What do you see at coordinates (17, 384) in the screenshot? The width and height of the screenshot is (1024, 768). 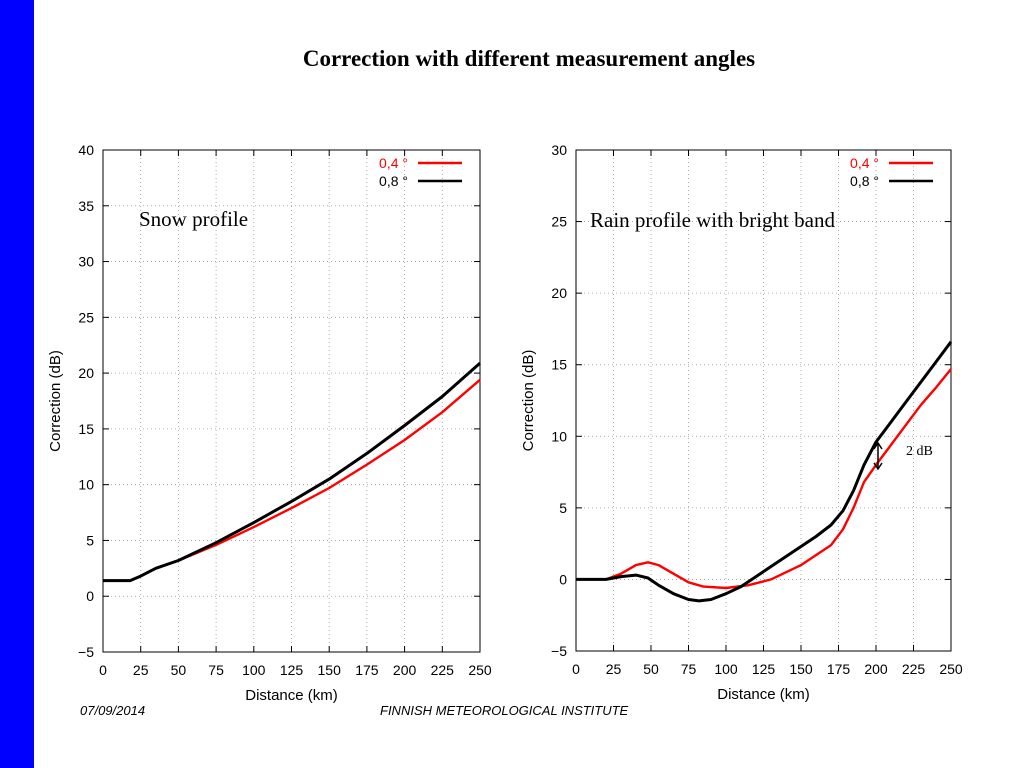 I see `side-accent-bar` at bounding box center [17, 384].